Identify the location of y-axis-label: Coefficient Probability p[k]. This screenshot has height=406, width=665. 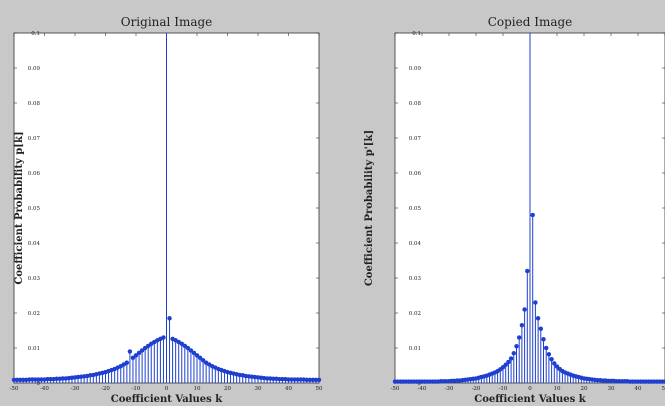
(19, 207).